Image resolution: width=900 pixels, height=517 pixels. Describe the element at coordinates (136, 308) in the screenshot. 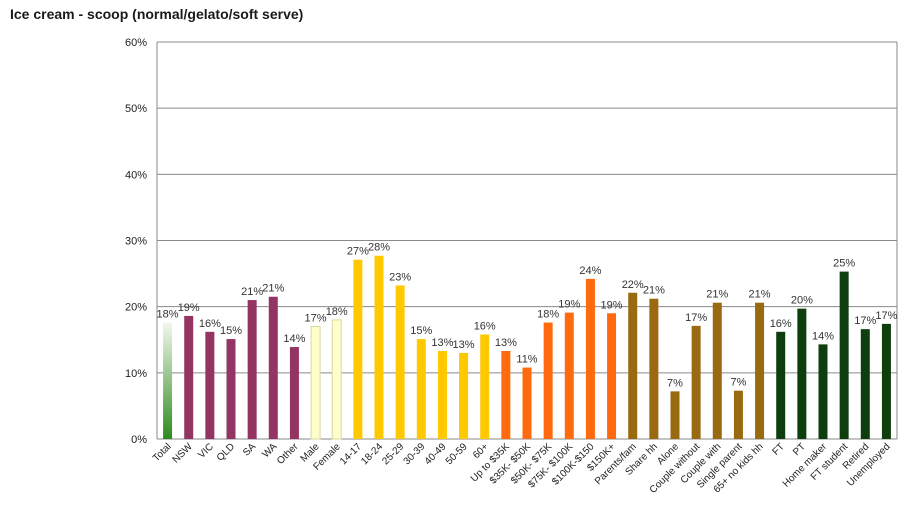

I see `y-tick-label: 20%` at that location.